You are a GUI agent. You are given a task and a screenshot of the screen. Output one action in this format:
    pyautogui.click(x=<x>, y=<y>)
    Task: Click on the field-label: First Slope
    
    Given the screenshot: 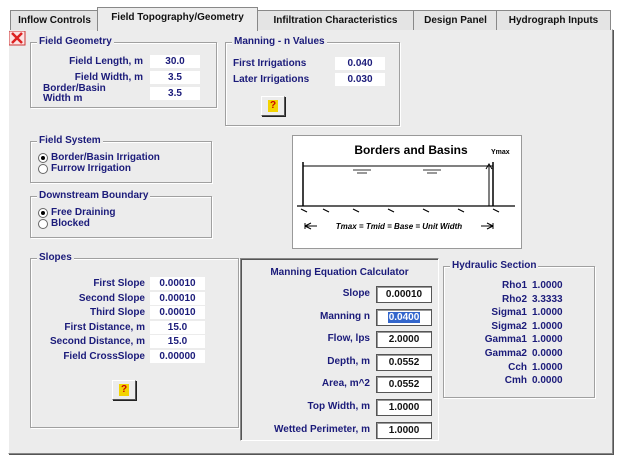 What is the action you would take?
    pyautogui.click(x=119, y=283)
    